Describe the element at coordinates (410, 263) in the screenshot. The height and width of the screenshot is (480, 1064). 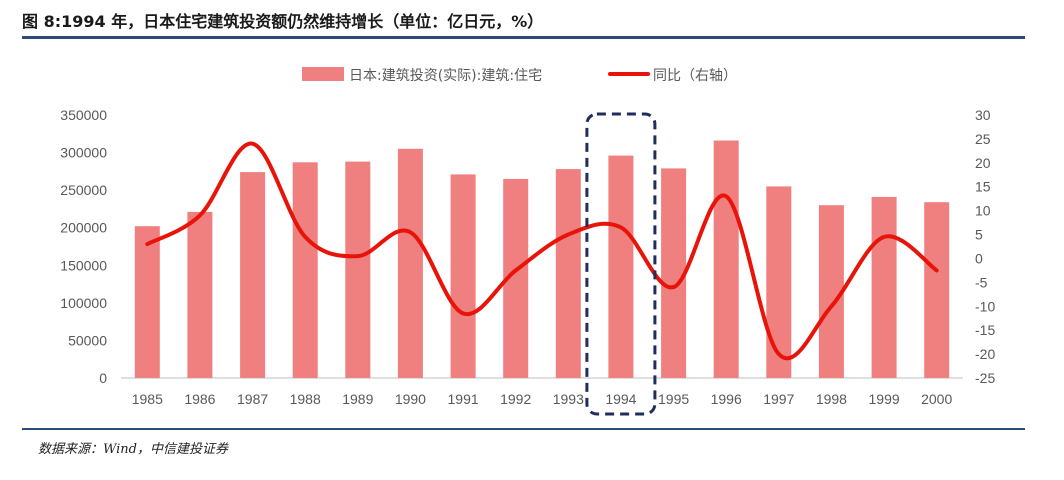
I see `bar-1990` at that location.